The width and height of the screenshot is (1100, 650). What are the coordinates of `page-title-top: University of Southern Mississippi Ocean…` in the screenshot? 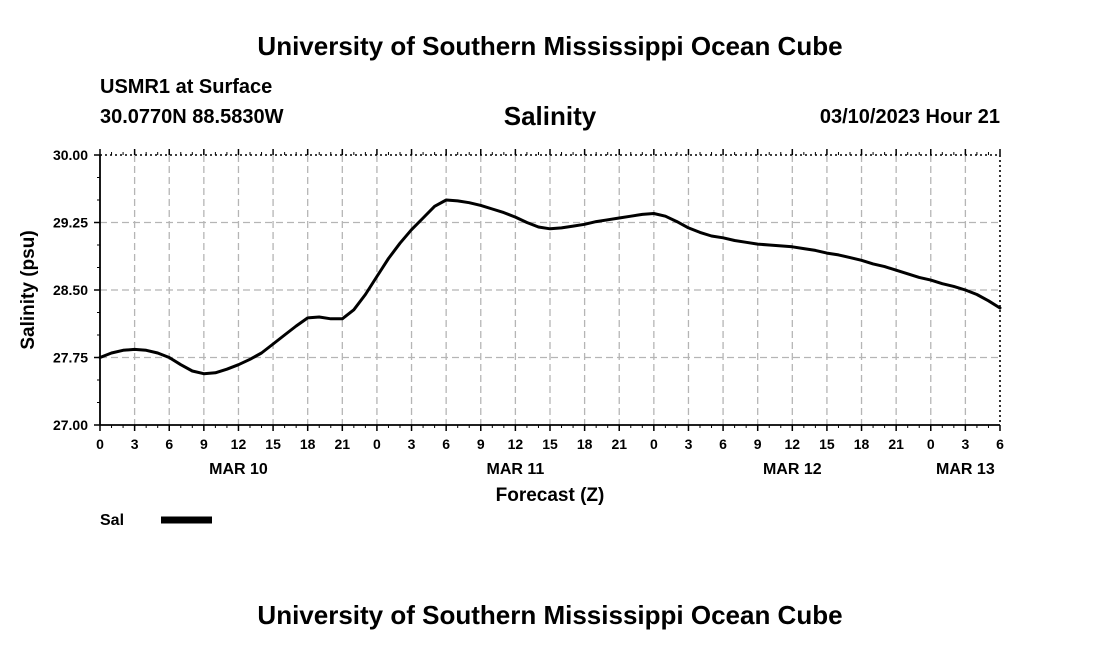 It's located at (550, 46).